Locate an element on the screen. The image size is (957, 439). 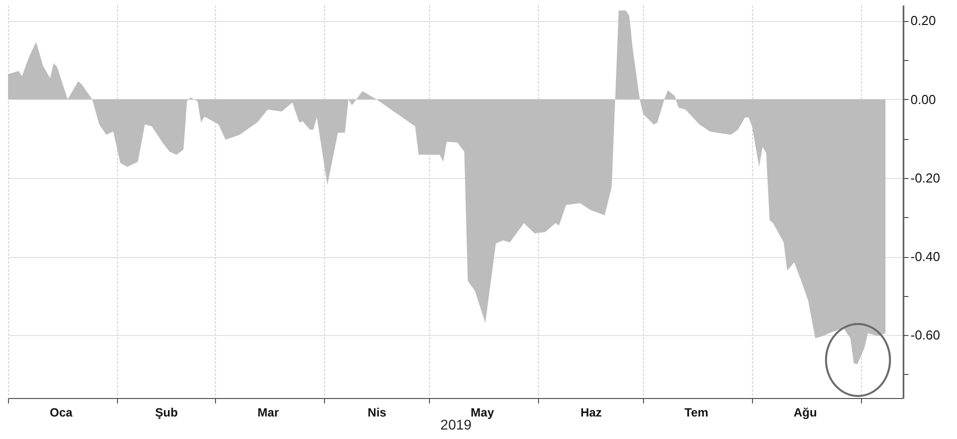
x-tick-label: Haz is located at coordinates (591, 413).